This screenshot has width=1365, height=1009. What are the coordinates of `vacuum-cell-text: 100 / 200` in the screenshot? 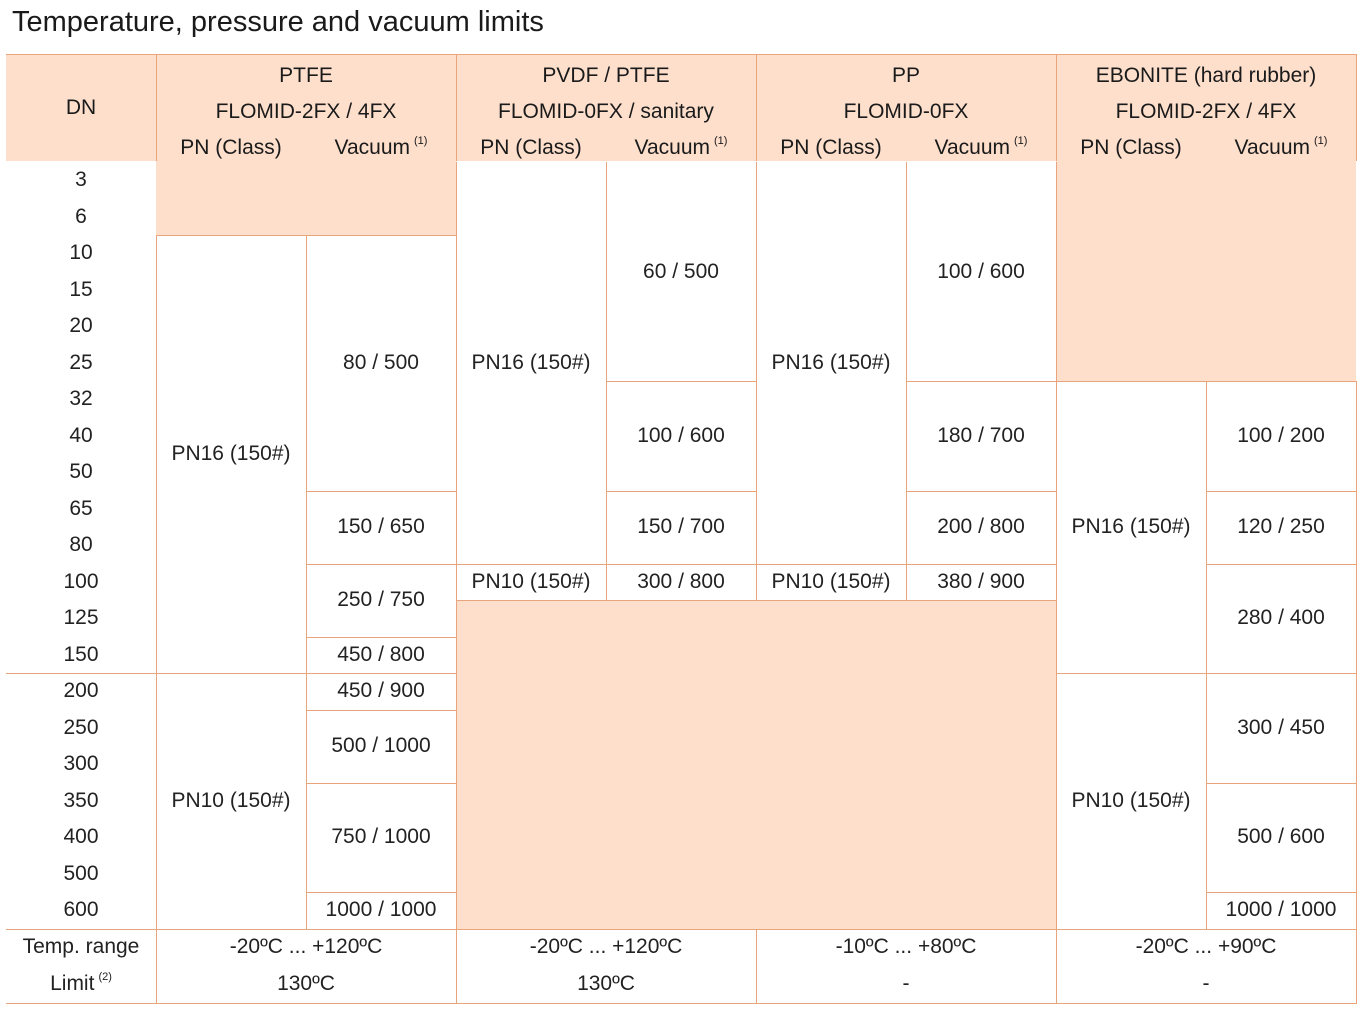 It's located at (1281, 435).